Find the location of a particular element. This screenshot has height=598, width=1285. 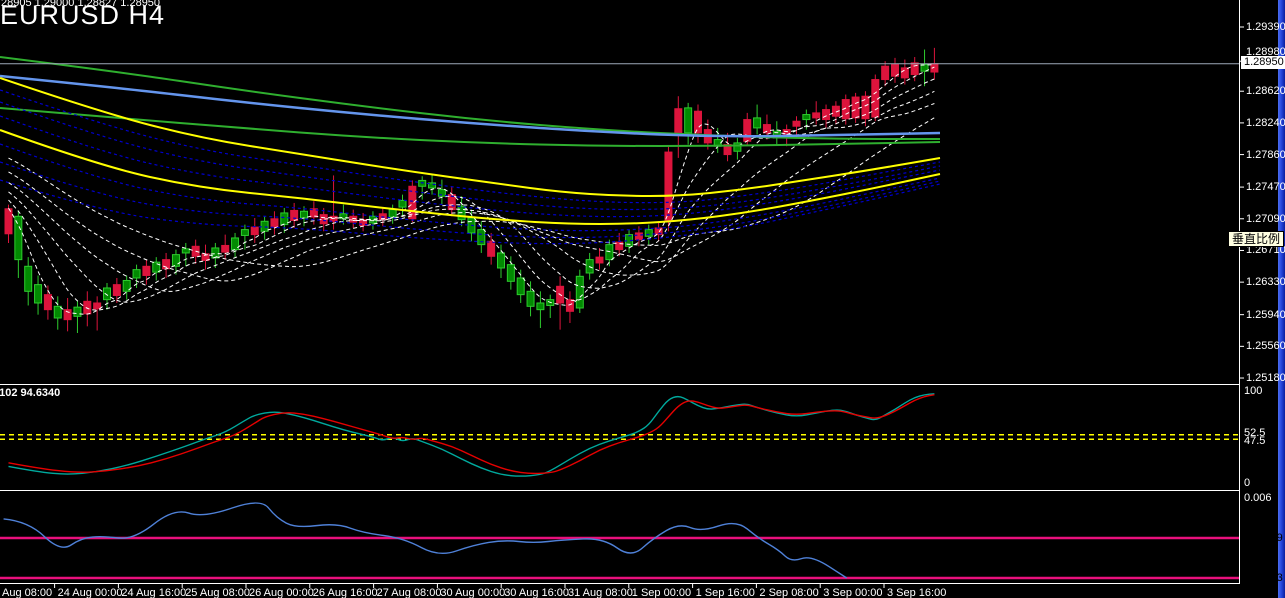

vertical-scale-tooltip: 垂直比例 is located at coordinates (1256, 239).